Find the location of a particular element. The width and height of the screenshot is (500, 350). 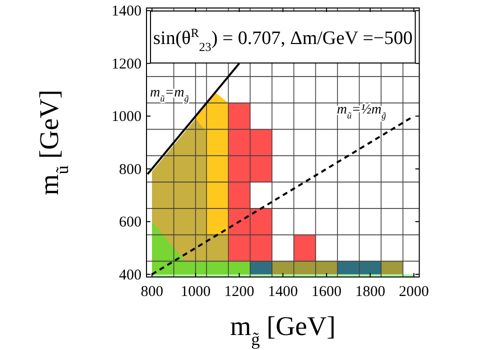

x-tick-label: 800 is located at coordinates (152, 292).